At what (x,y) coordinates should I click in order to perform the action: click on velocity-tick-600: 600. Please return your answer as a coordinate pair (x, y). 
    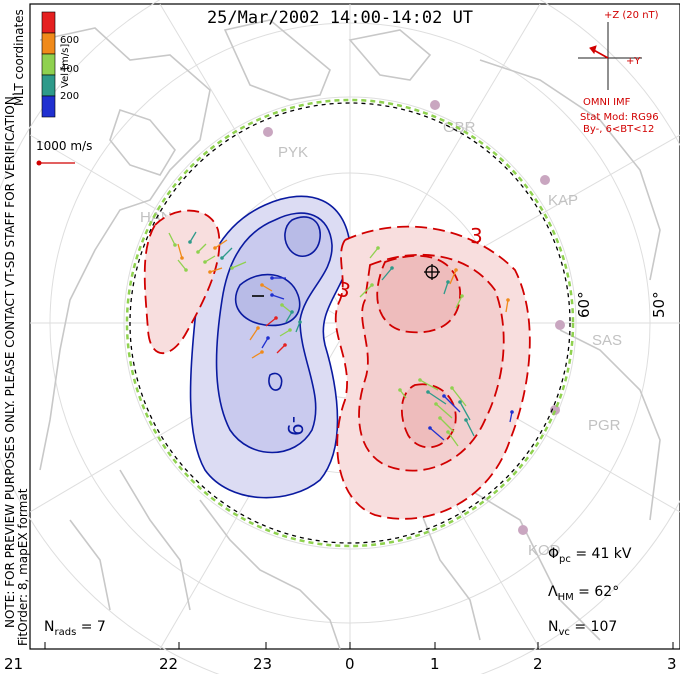
    Looking at the image, I should click on (70, 40).